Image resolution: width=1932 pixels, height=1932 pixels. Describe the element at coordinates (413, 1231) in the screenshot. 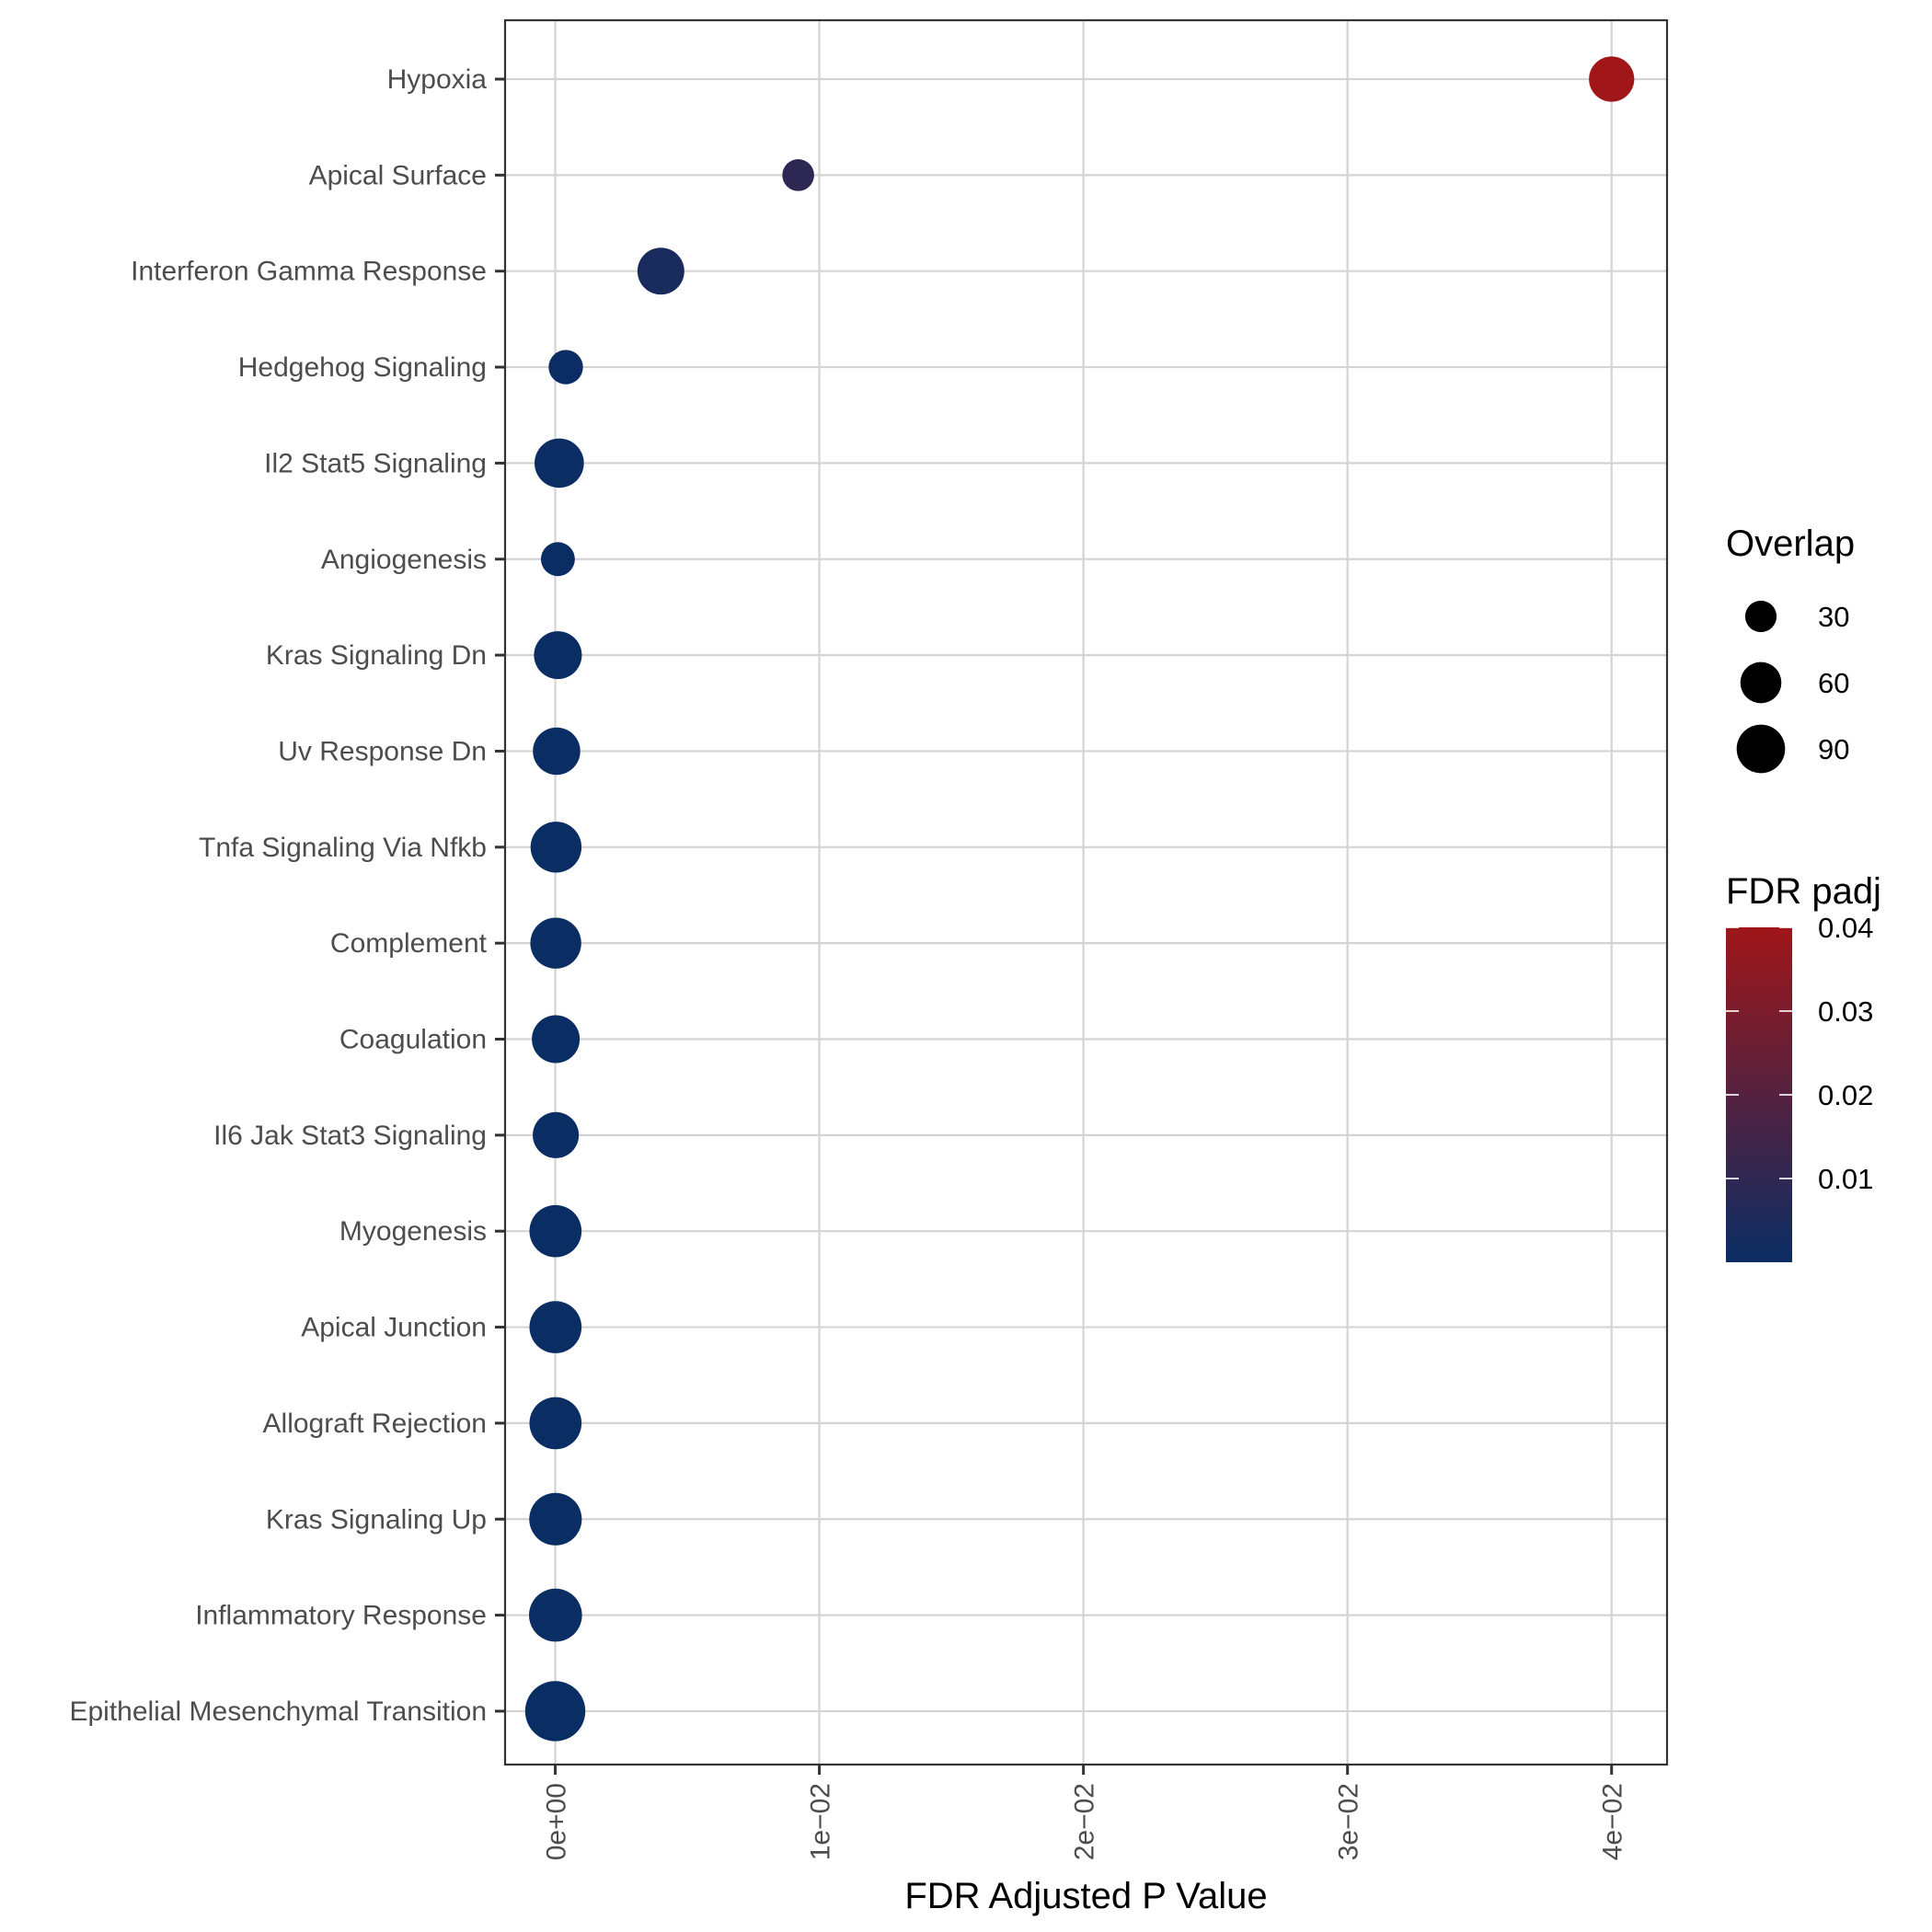

I see `y-tick-label: Myogenesis` at that location.